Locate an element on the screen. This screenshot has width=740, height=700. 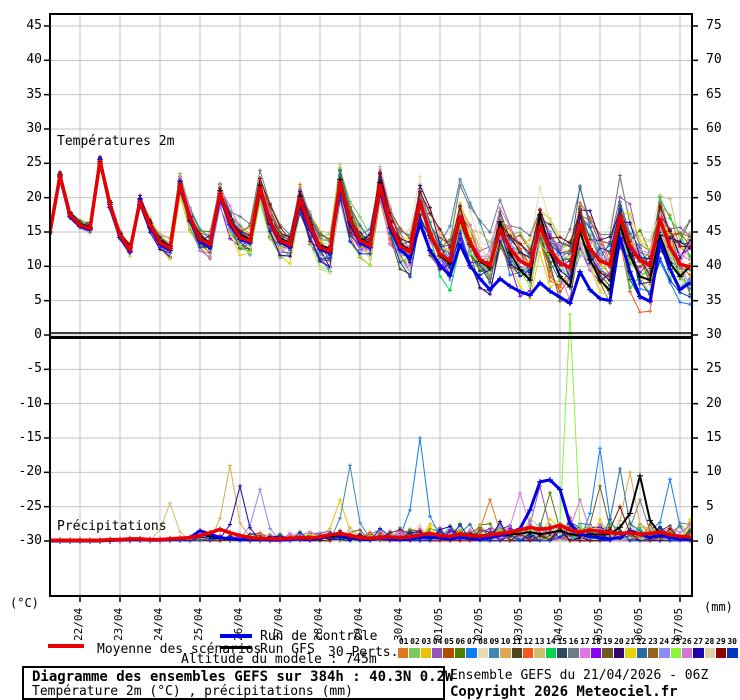
y-axis-tick-label-left: 10 is located at coordinates (34, 266).